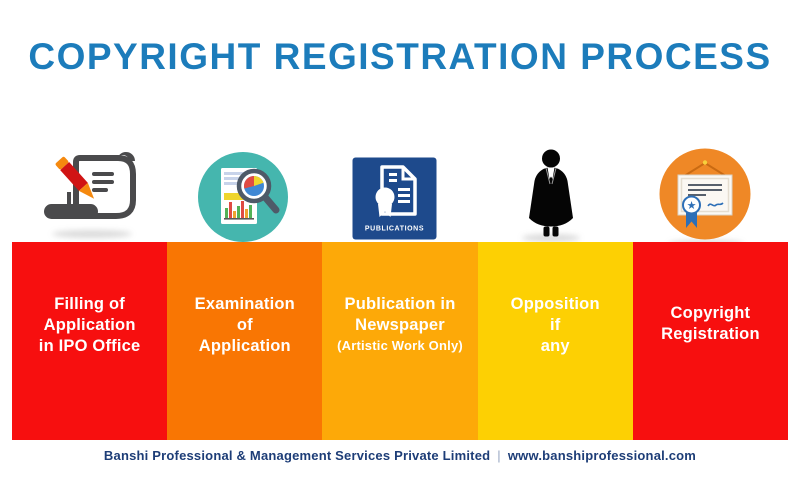 Image resolution: width=800 pixels, height=480 pixels. Describe the element at coordinates (710, 334) in the screenshot. I see `step-label-line: Registration` at that location.